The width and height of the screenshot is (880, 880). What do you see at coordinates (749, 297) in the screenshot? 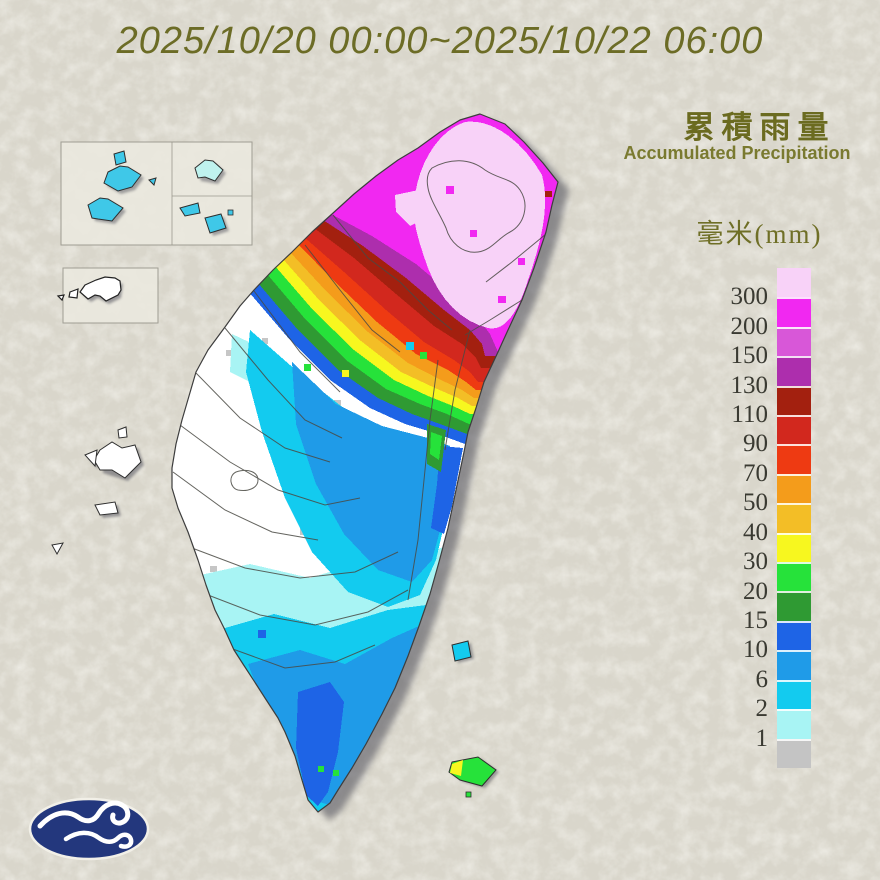
I see `legend-tick-300: 300` at bounding box center [749, 297].